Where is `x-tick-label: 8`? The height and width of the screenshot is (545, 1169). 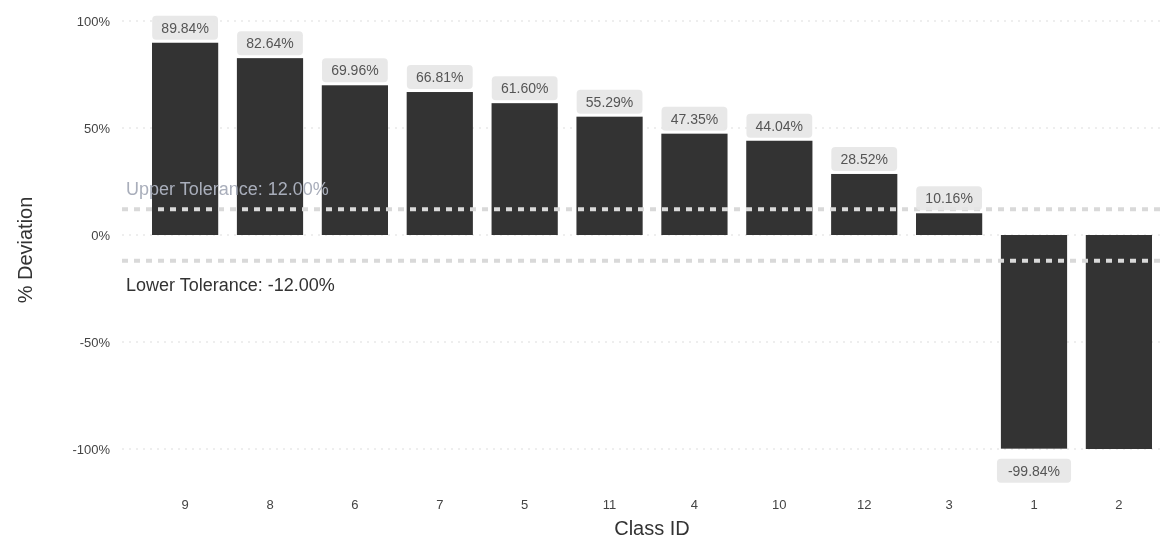
x-tick-label: 8 is located at coordinates (270, 504).